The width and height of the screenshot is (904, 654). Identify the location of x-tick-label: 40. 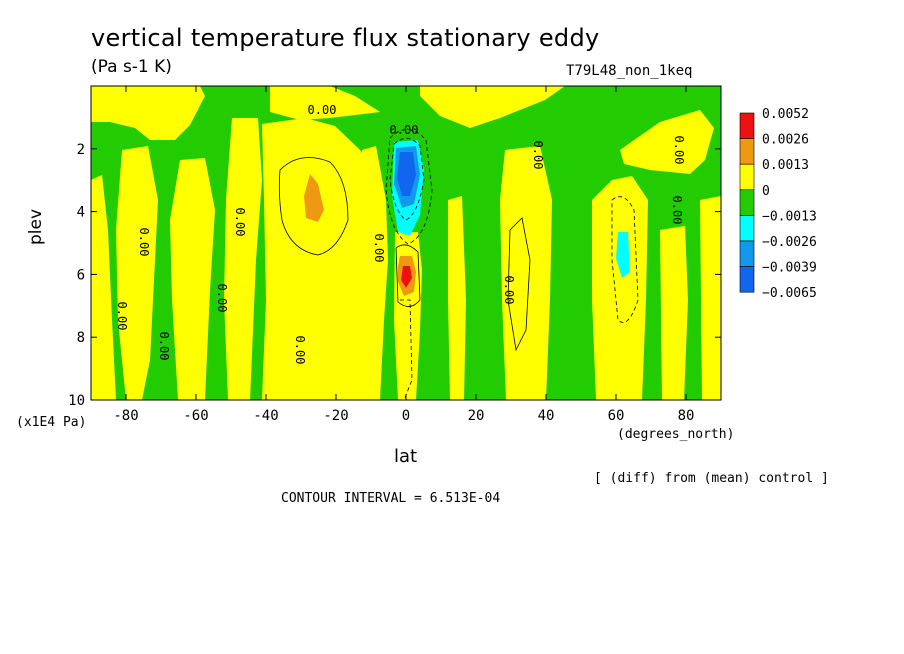
(546, 416).